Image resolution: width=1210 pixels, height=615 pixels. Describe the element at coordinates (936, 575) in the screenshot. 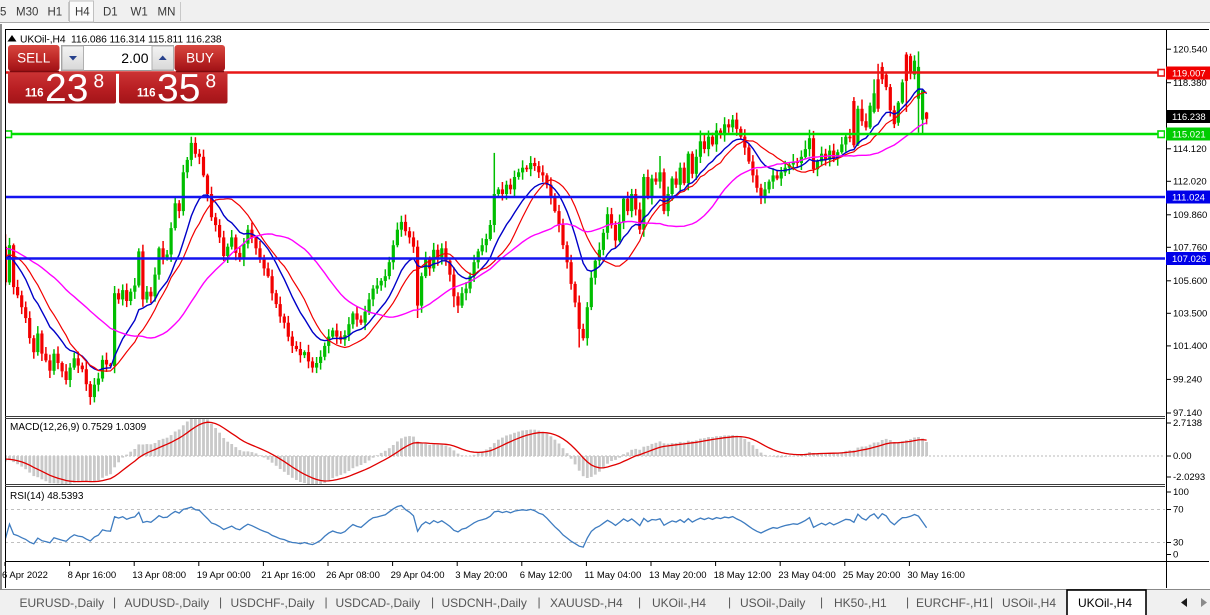

I see `svg-text: 30 May 16:00` at that location.